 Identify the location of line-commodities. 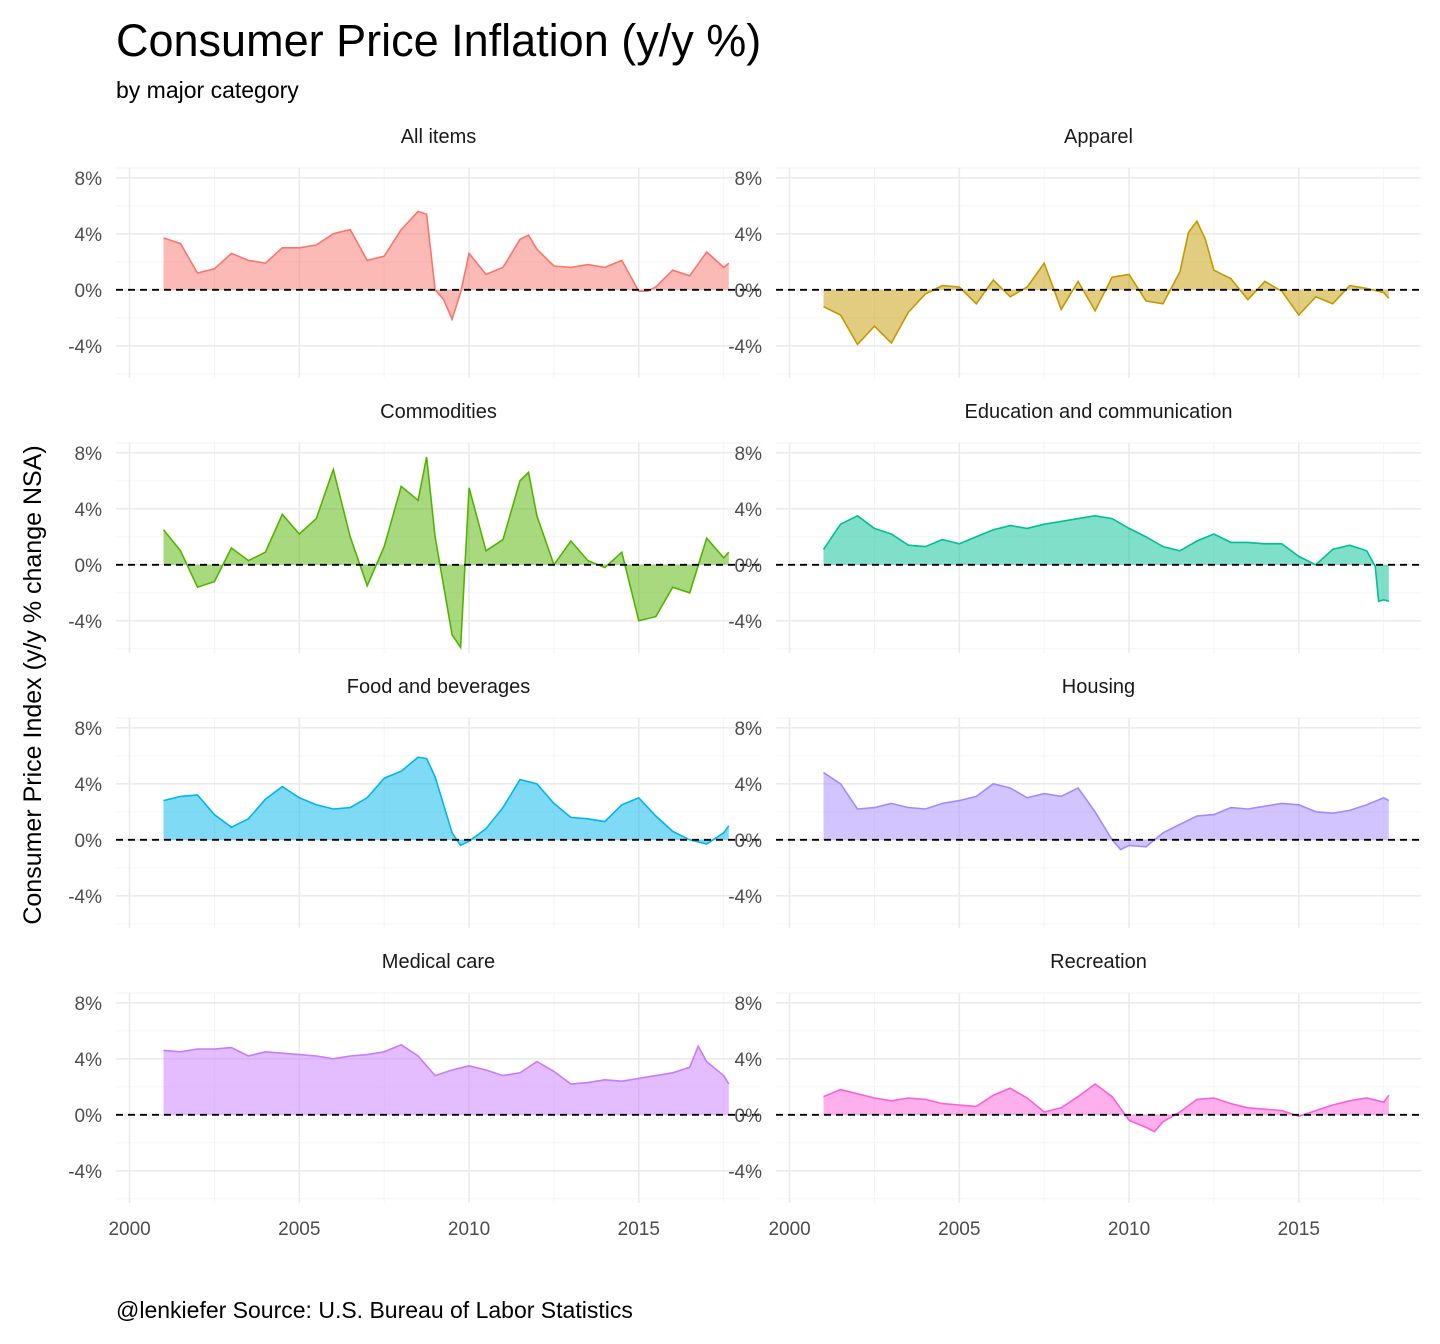
(446, 553).